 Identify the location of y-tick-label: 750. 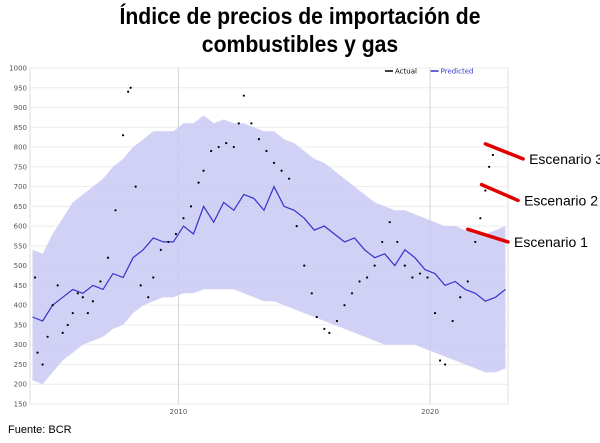
(20, 167).